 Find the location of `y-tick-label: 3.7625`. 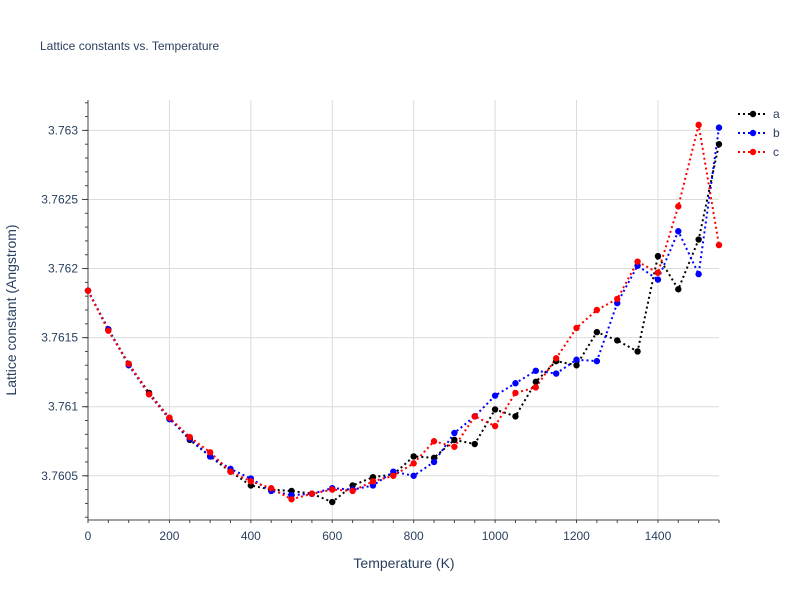

y-tick-label: 3.7625 is located at coordinates (59, 199).